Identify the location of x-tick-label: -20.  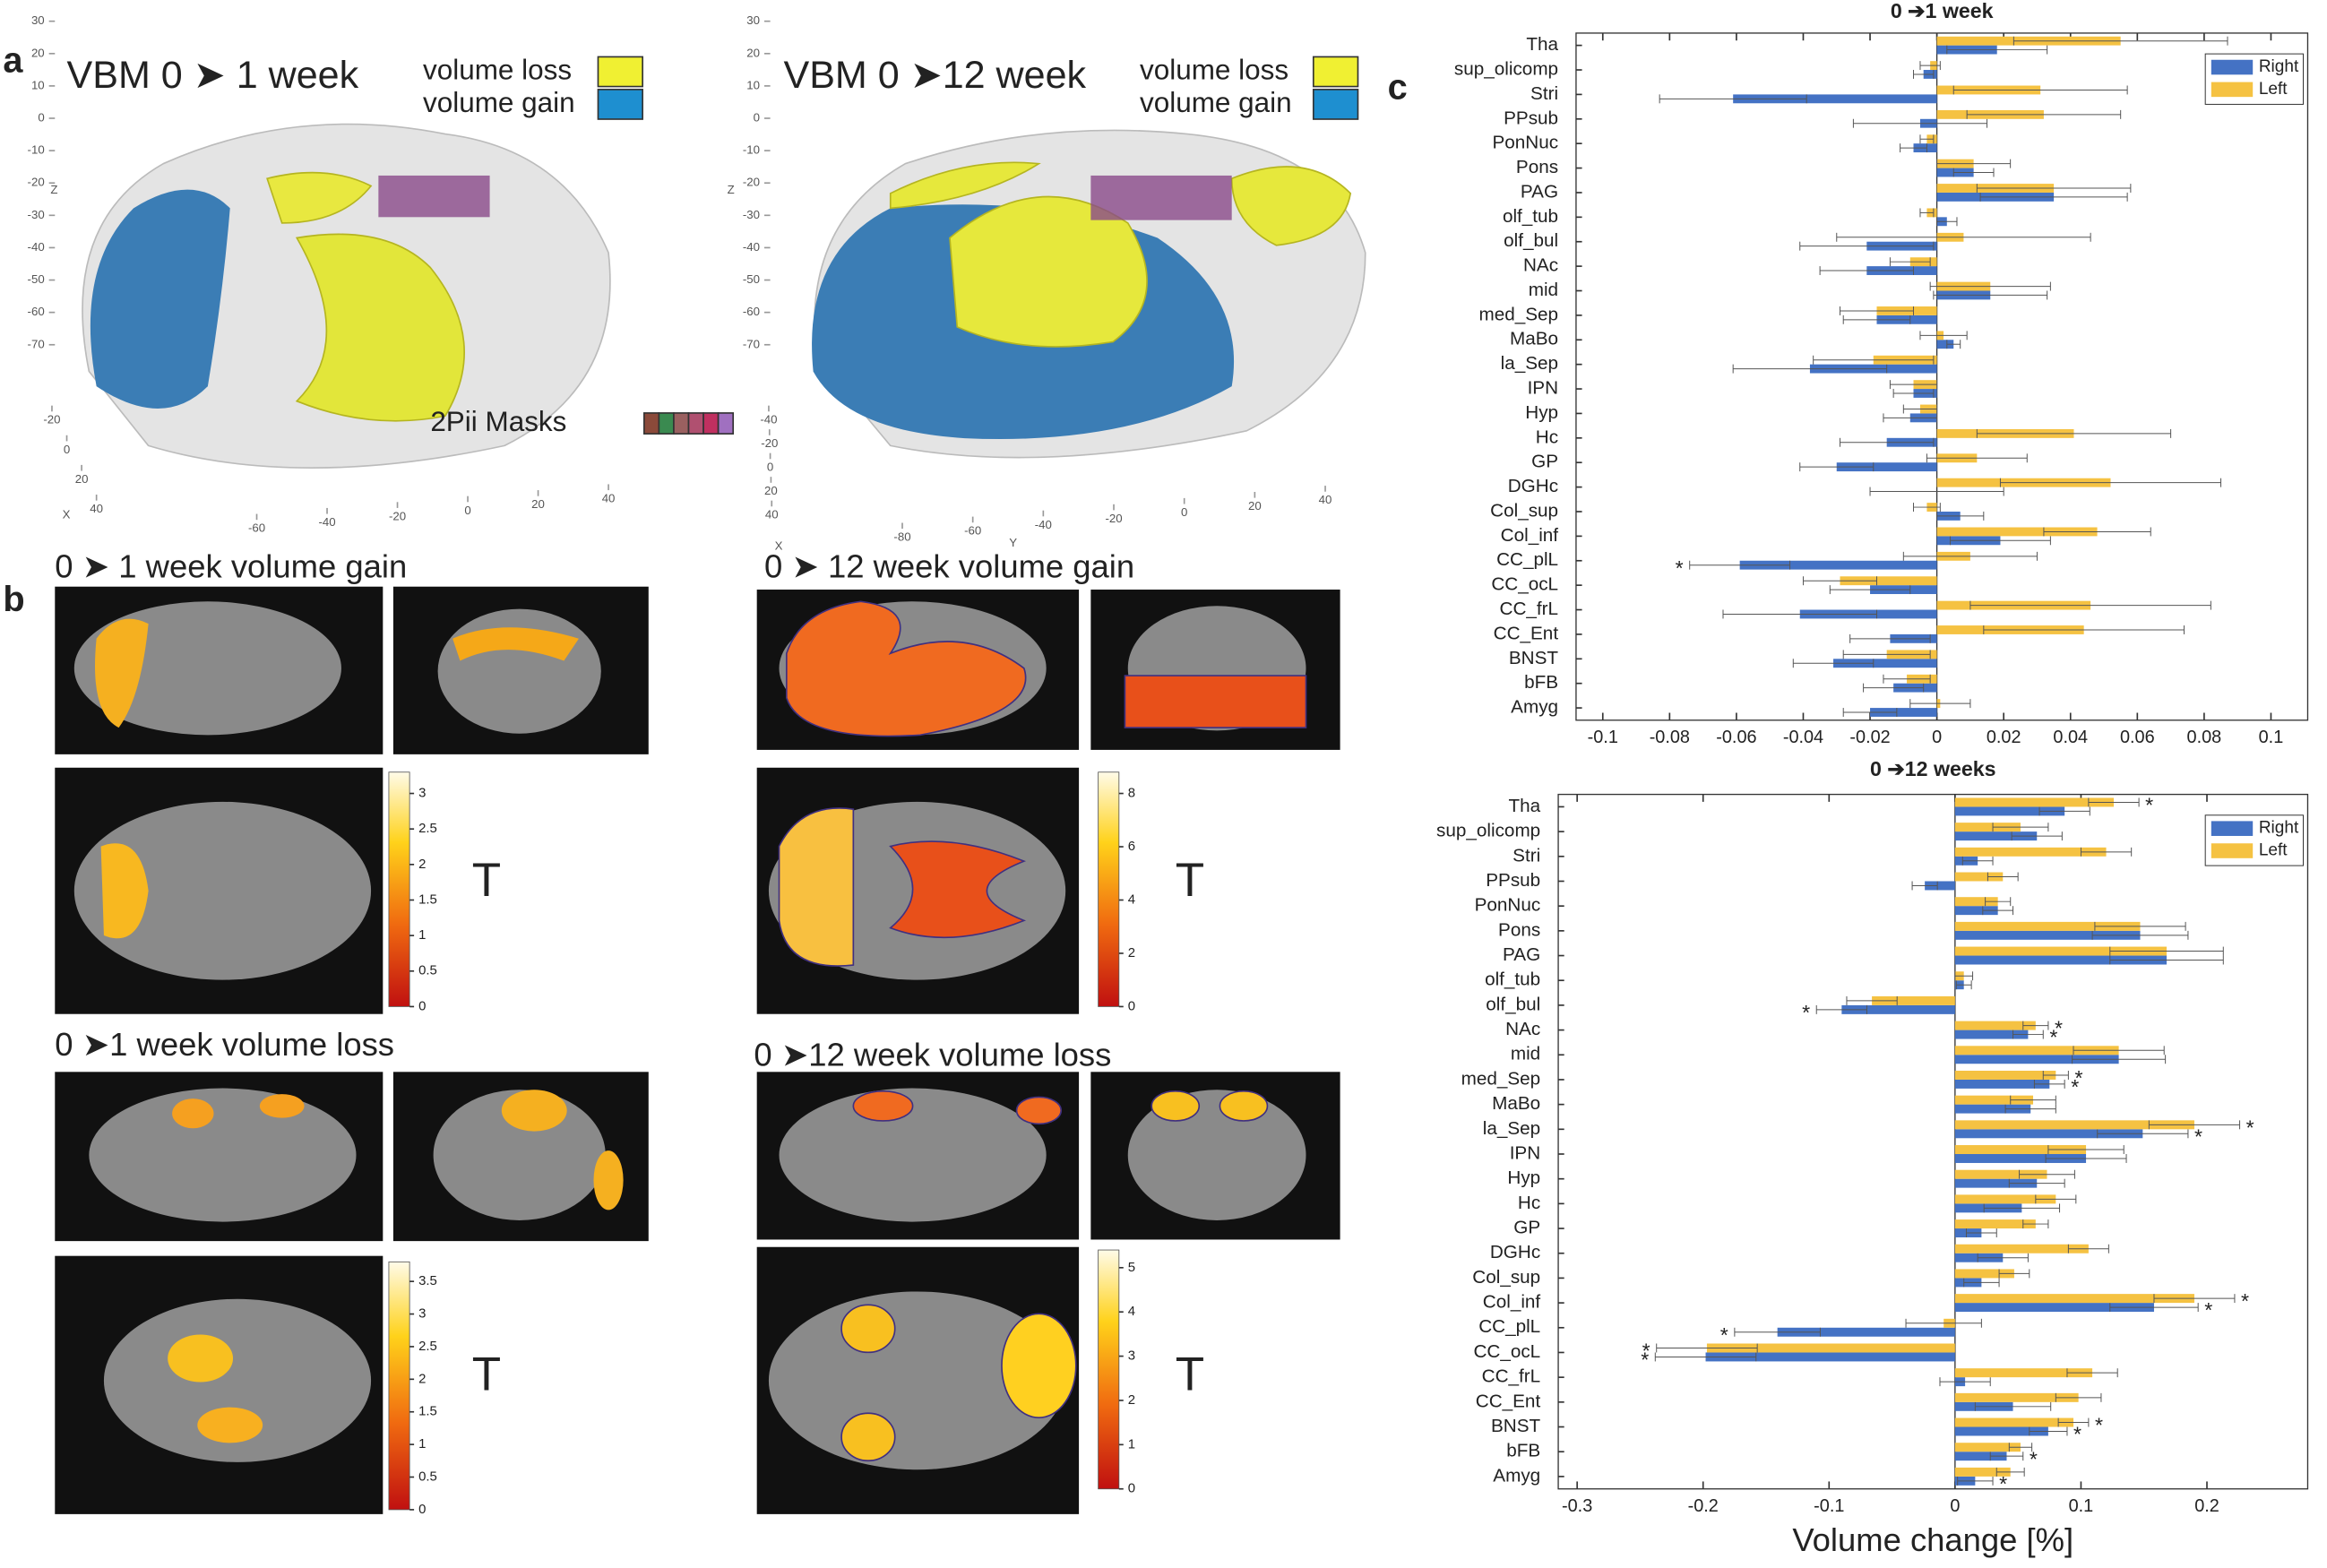
(51, 419).